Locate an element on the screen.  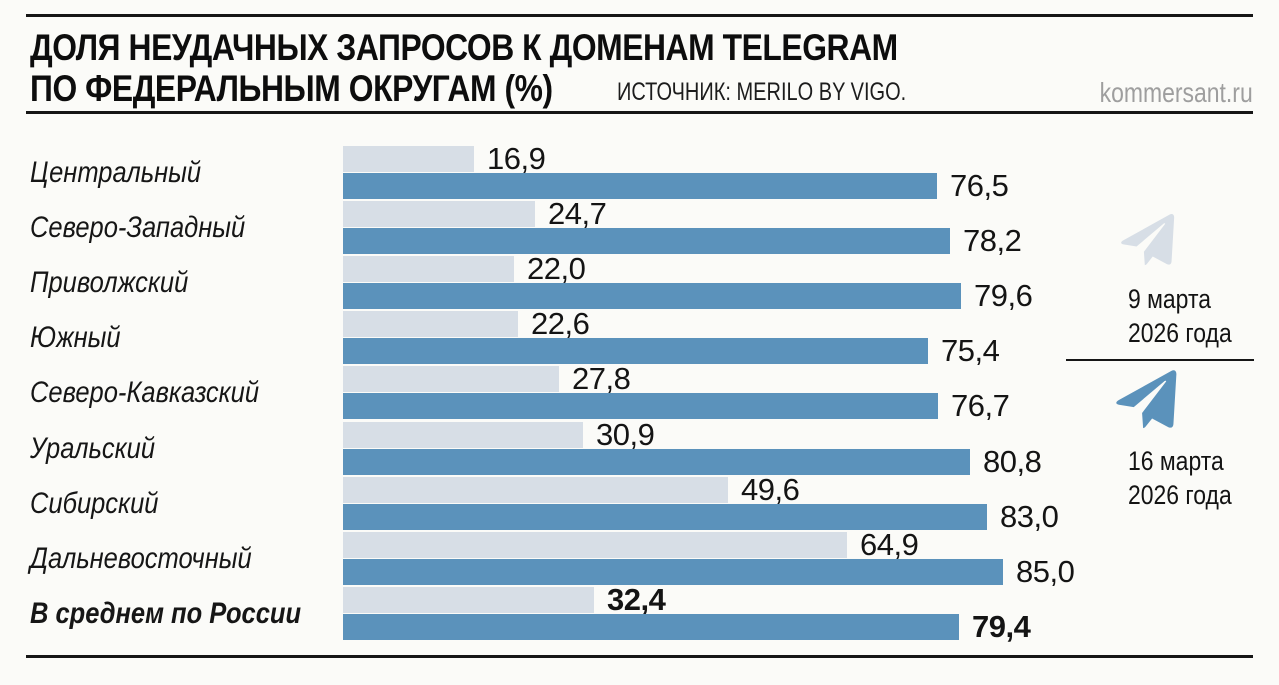
value-label-series2: 76,7 is located at coordinates (980, 405).